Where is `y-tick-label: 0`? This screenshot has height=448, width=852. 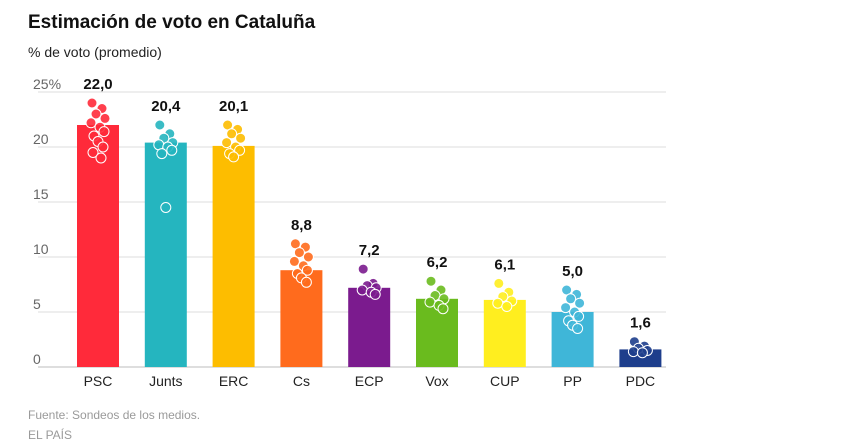
y-tick-label: 0 is located at coordinates (37, 359).